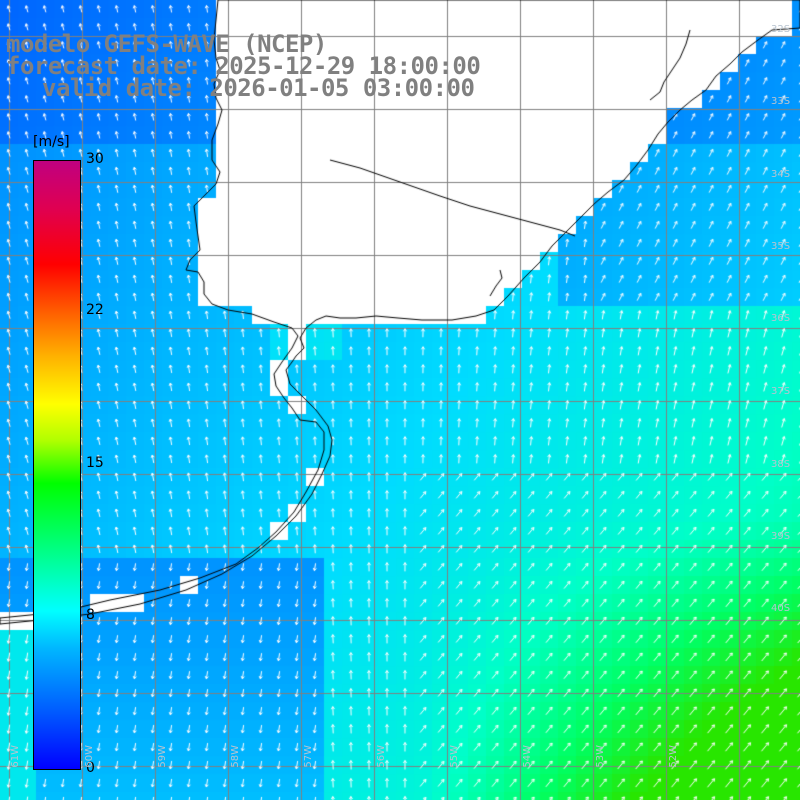 The width and height of the screenshot is (800, 800). I want to click on lon-label: 52W, so click(673, 756).